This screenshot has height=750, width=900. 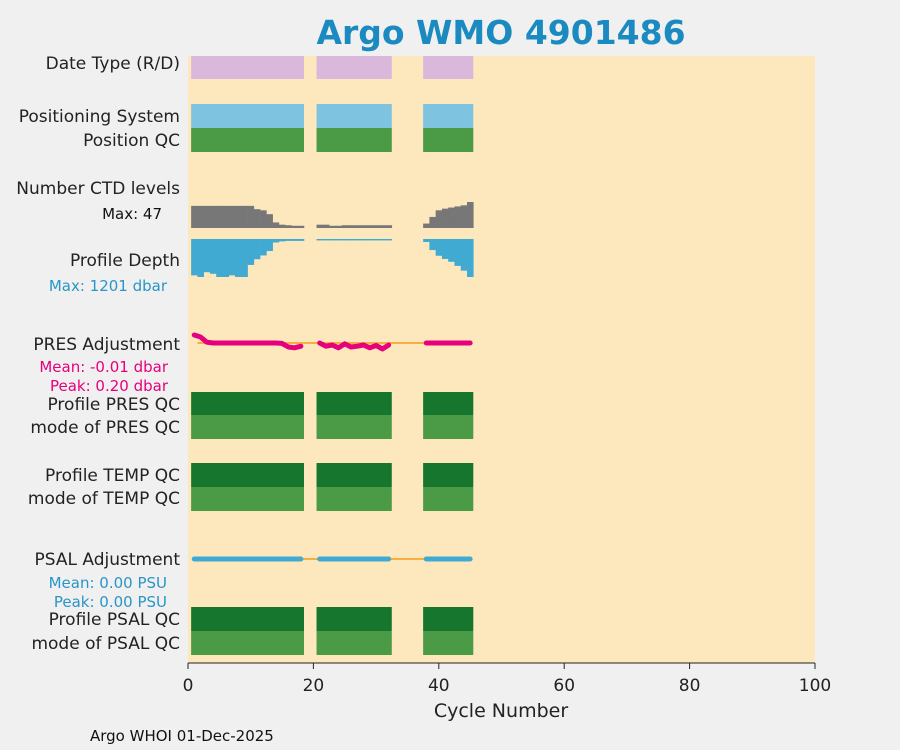 I want to click on label-ctd-max: Max: 47, so click(x=132, y=214).